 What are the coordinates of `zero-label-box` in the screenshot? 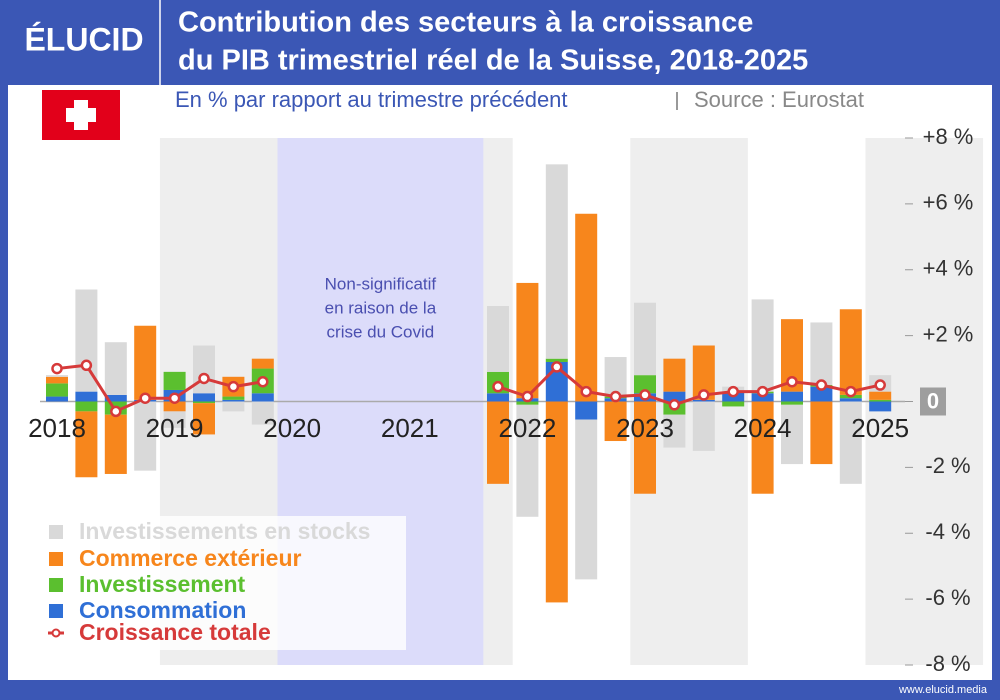 It's located at (933, 401).